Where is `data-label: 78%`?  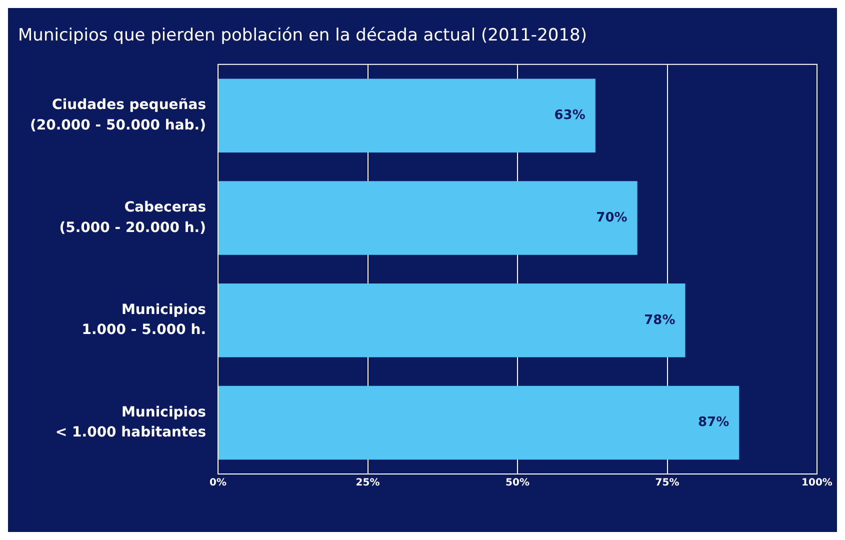 data-label: 78% is located at coordinates (660, 320).